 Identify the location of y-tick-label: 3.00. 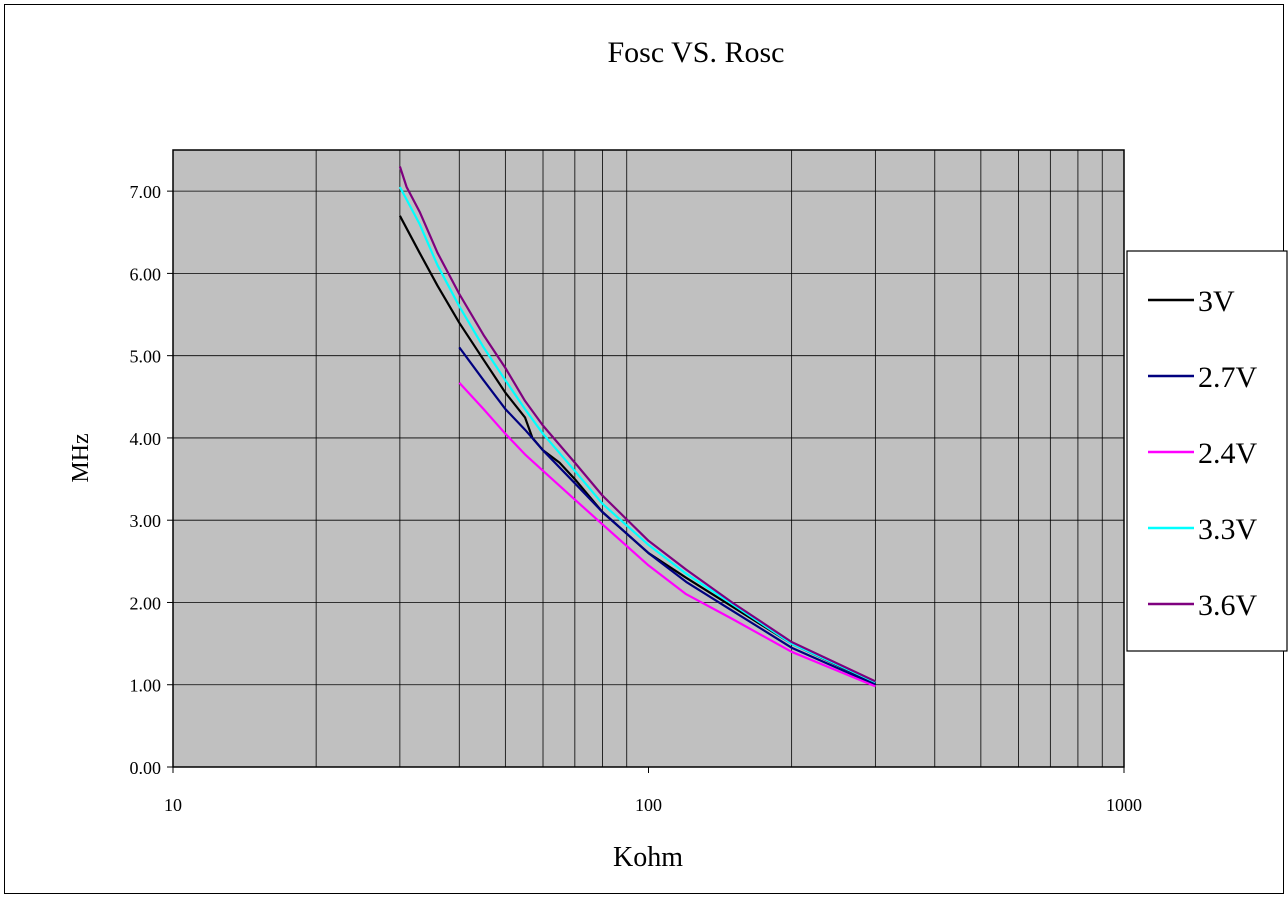
(146, 521).